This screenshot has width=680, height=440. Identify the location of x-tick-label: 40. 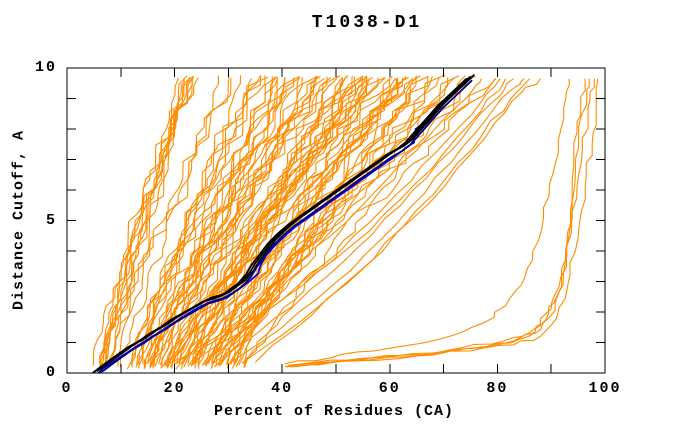
(282, 388).